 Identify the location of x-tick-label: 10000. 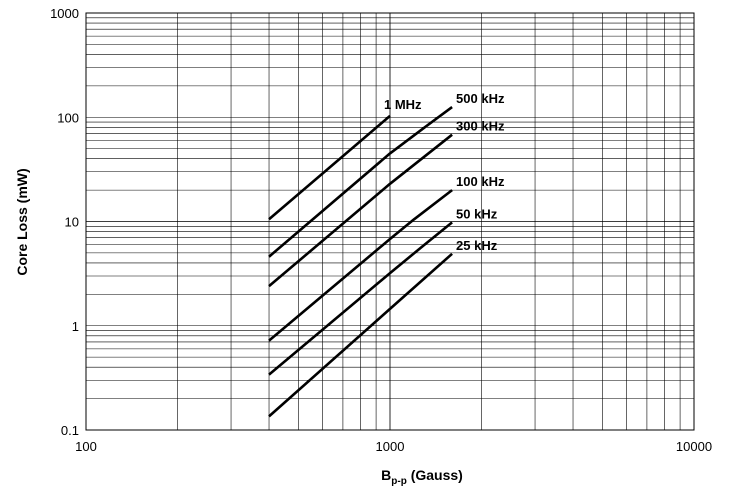
(694, 446).